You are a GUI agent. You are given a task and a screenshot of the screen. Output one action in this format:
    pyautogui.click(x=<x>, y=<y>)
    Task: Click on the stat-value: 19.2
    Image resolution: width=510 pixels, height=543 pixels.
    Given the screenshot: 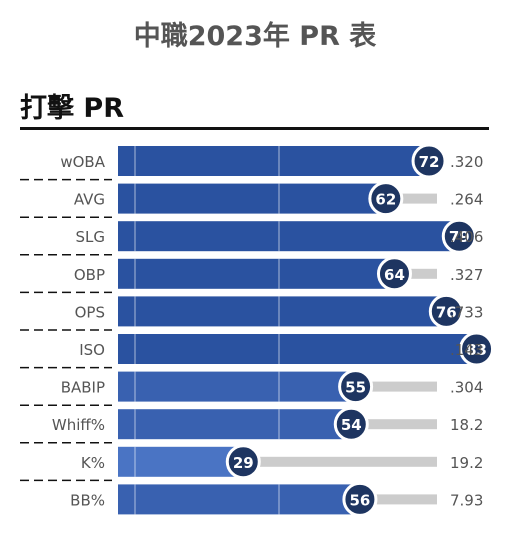 What is the action you would take?
    pyautogui.click(x=466, y=463)
    